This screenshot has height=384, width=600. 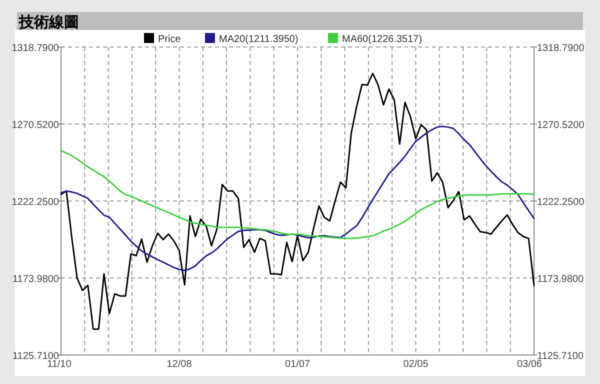 I want to click on y-tick-label: 1173.9800, so click(x=36, y=279).